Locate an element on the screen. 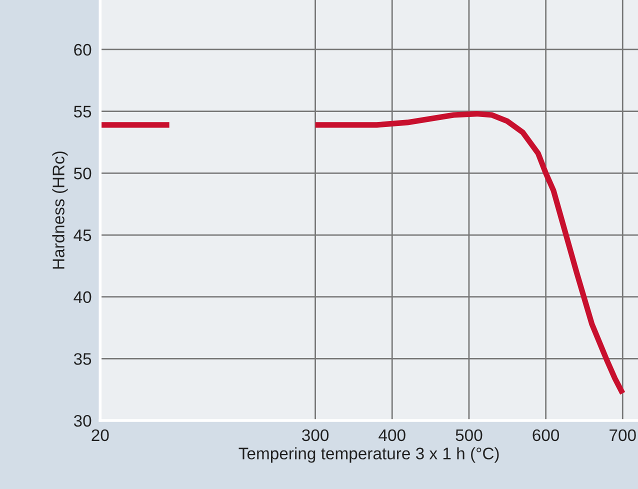 Image resolution: width=638 pixels, height=489 pixels. y-tick-label: 55 is located at coordinates (83, 112).